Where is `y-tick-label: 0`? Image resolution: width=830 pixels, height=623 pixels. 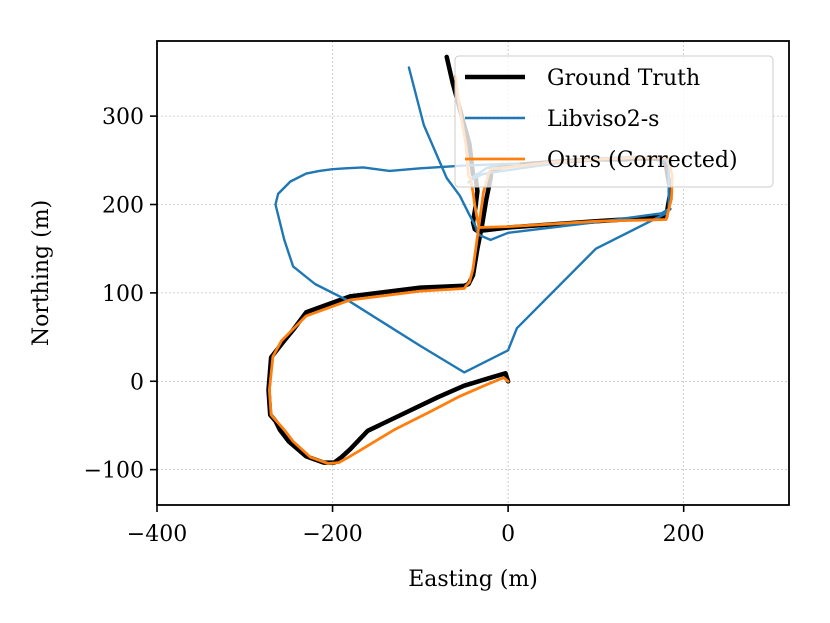 y-tick-label: 0 is located at coordinates (137, 382).